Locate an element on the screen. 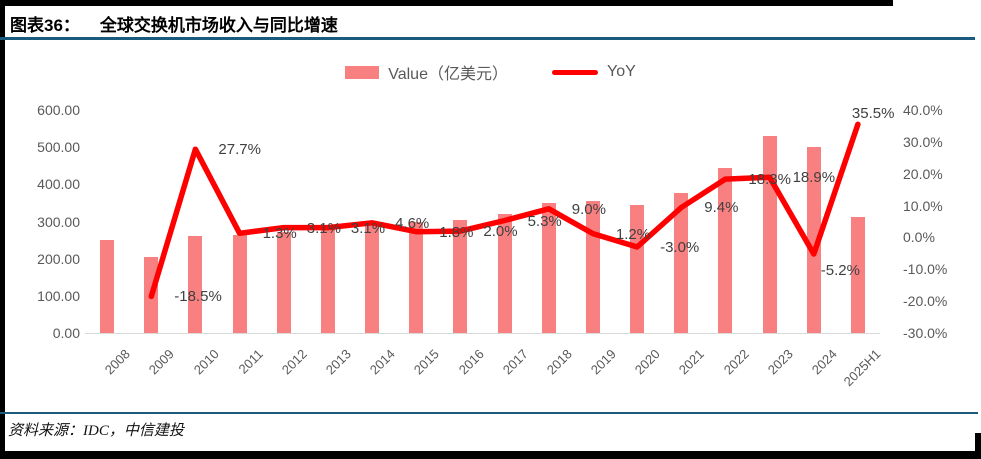  yoy-data-label: -5.2% is located at coordinates (840, 270).